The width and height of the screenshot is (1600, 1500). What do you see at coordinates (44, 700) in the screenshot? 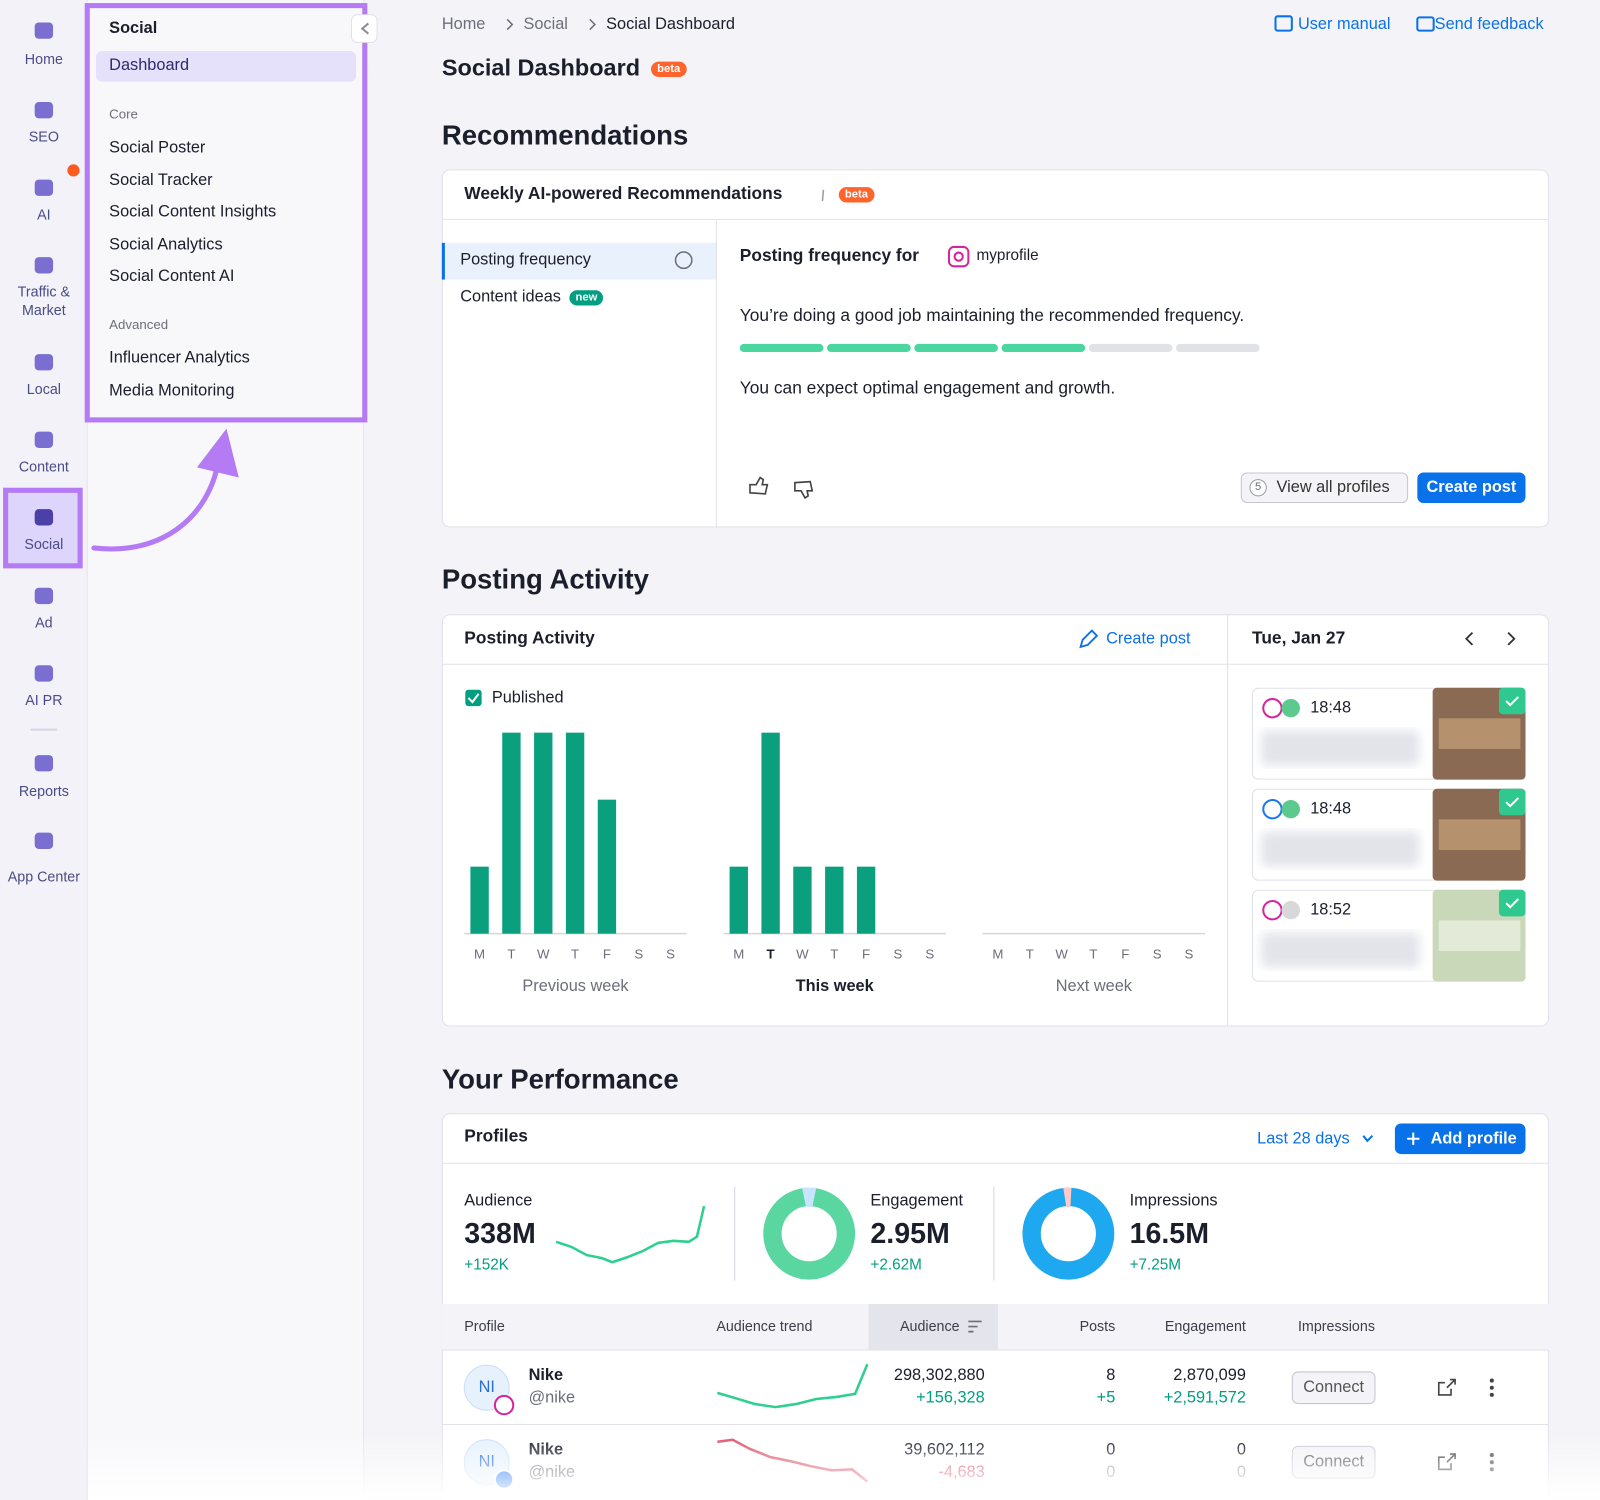
I see `nav-item: AI PR` at bounding box center [44, 700].